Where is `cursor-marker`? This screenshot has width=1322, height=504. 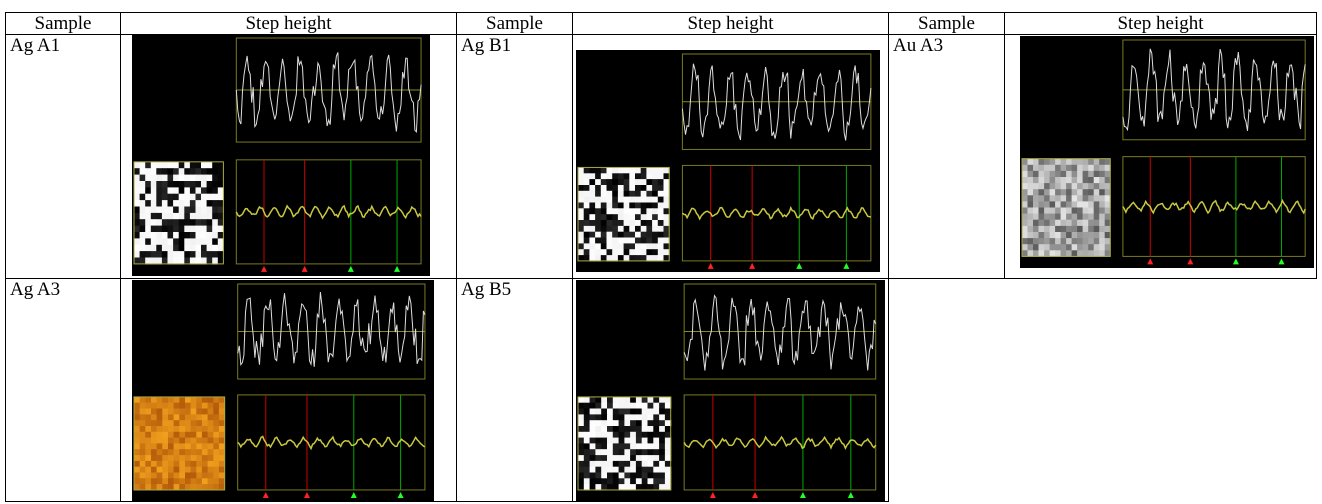 cursor-marker is located at coordinates (1150, 261).